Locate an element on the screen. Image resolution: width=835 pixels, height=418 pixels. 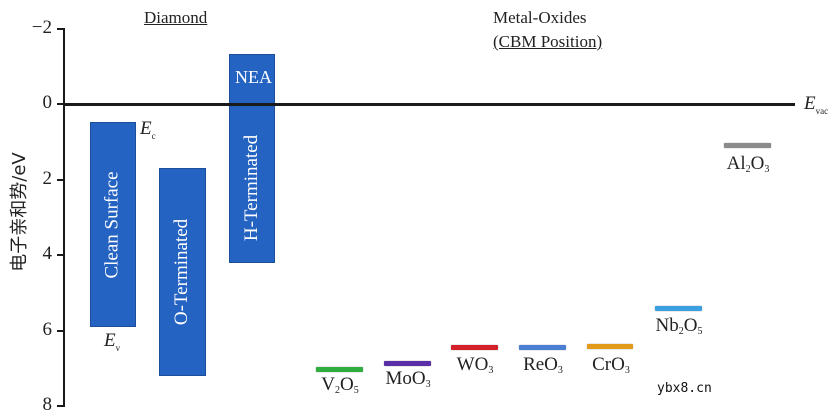
y-tick-label: 4 is located at coordinates (47, 253).